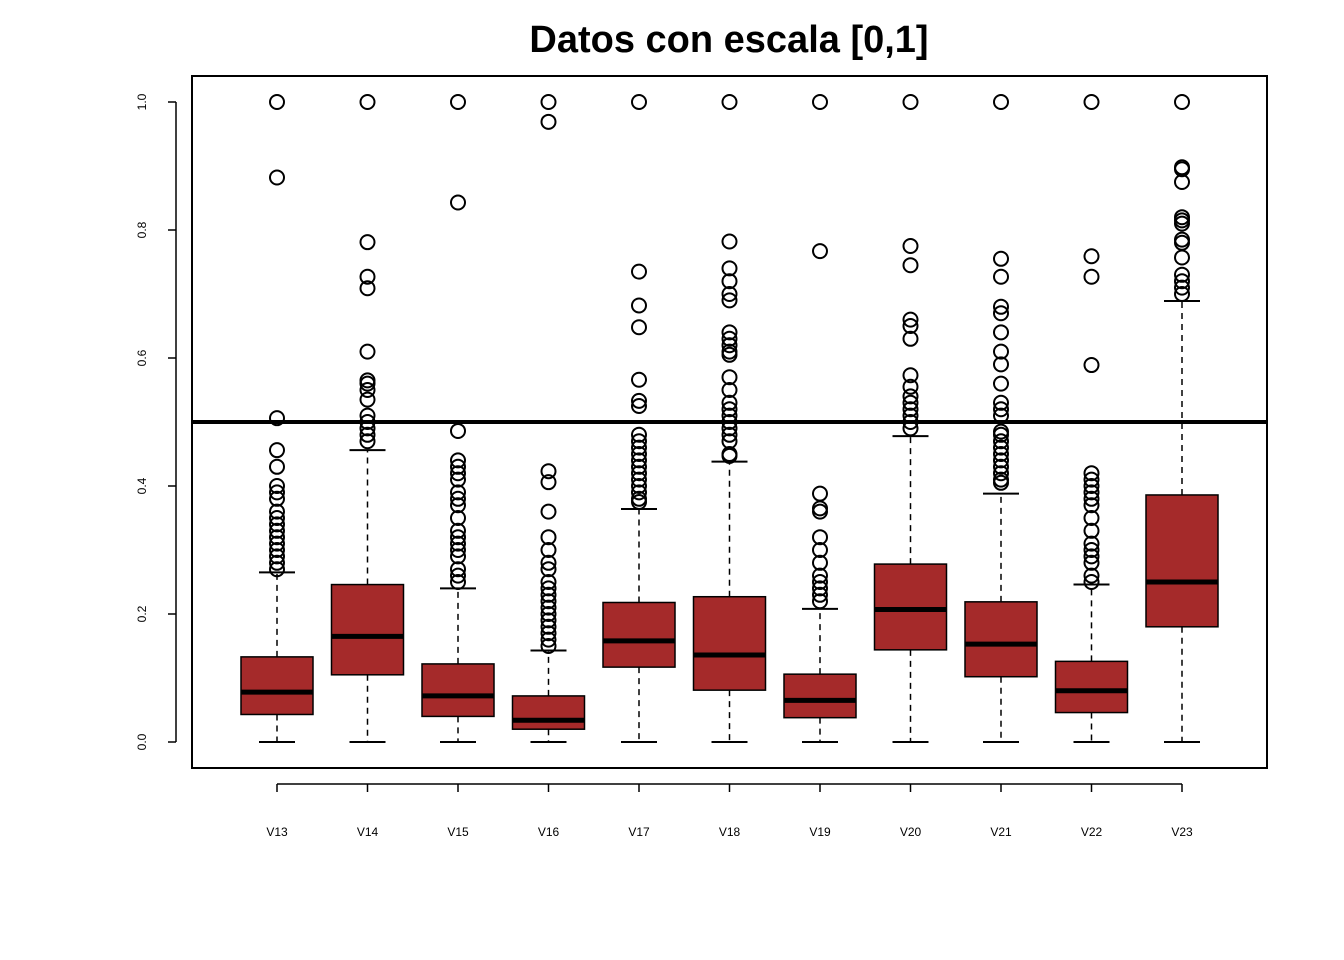 The height and width of the screenshot is (960, 1344). I want to click on y-tick-label: 0.8, so click(142, 229).